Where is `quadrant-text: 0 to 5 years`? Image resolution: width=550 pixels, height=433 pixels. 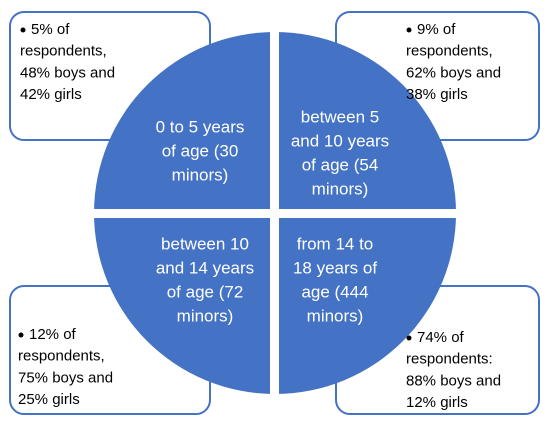 quadrant-text: 0 to 5 years is located at coordinates (200, 126).